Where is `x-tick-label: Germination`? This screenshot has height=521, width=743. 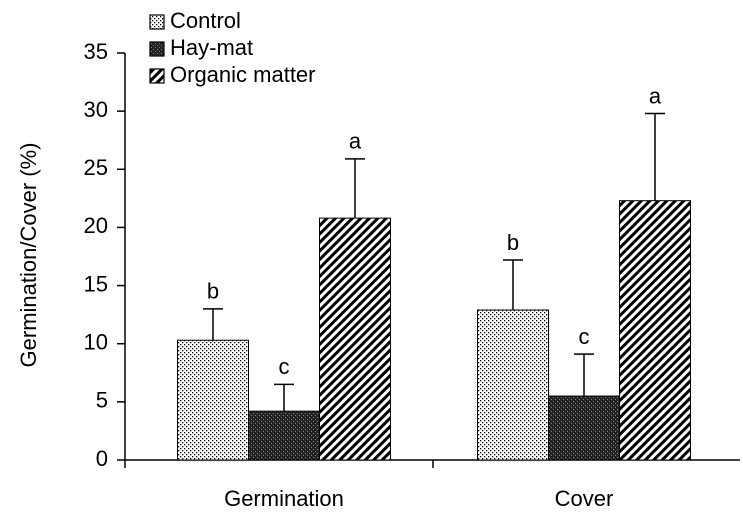 x-tick-label: Germination is located at coordinates (284, 498).